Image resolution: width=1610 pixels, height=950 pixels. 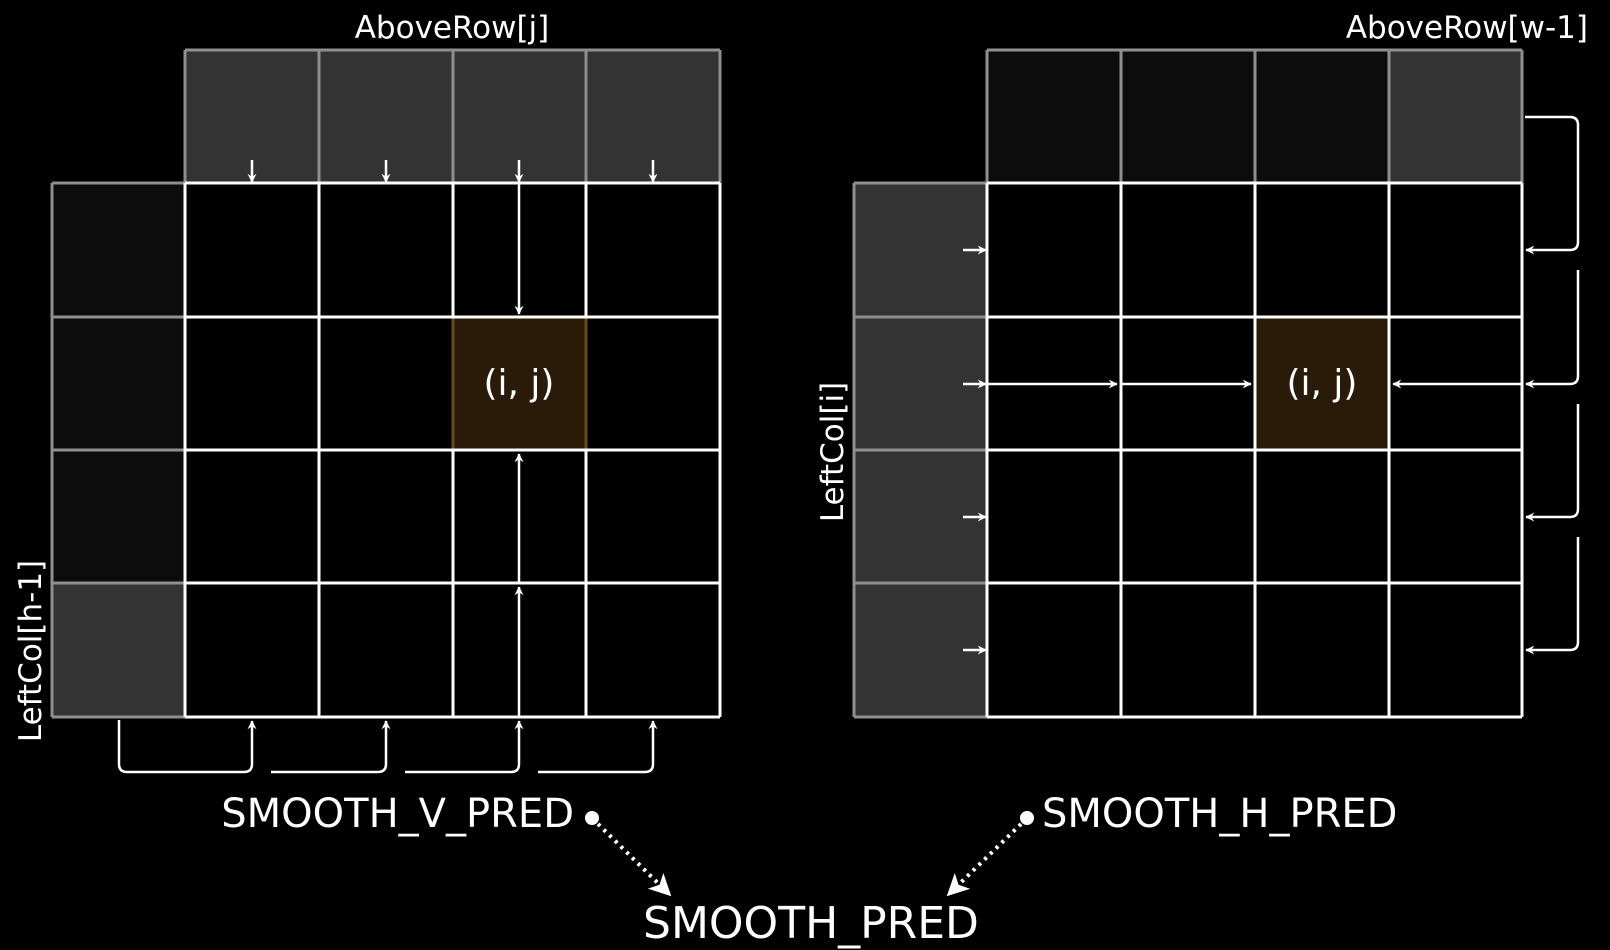 I want to click on bottom-left-propagation-arrows, so click(x=387, y=747).